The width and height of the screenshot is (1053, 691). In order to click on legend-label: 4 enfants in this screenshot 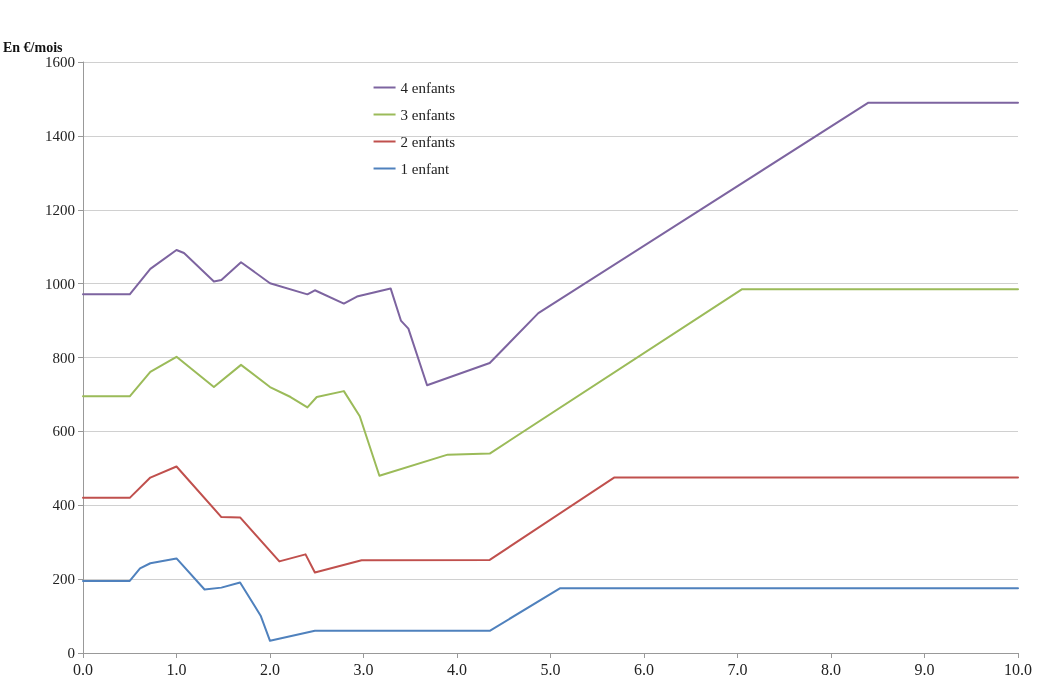, I will do `click(428, 87)`.